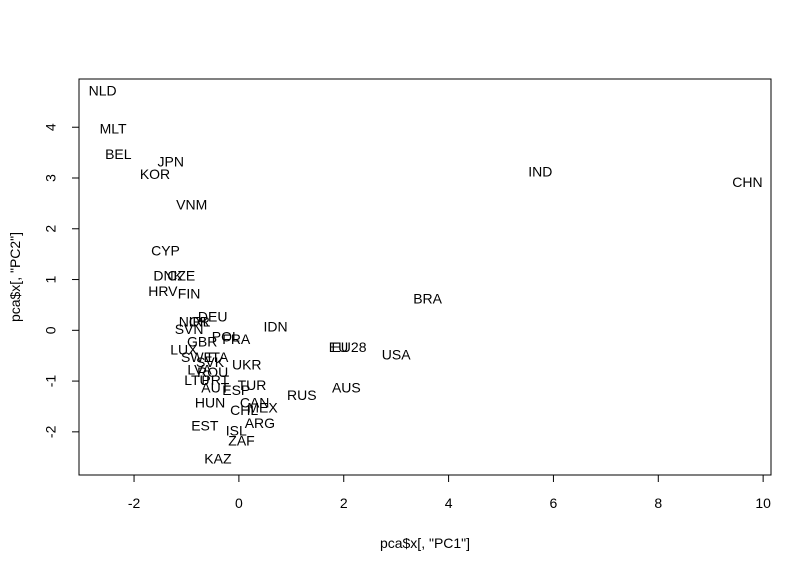  What do you see at coordinates (202, 342) in the screenshot?
I see `point-label-gbr: GBR` at bounding box center [202, 342].